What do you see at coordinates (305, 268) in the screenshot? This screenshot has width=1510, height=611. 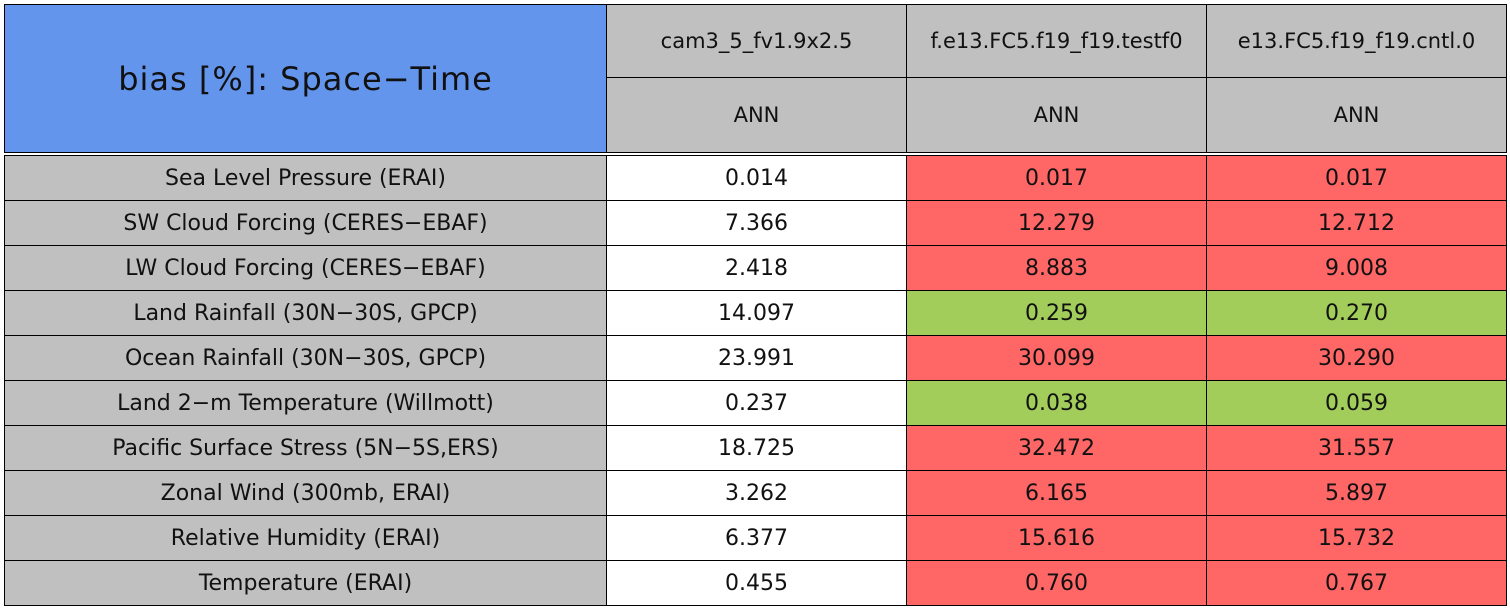 I see `row-label: LW Cloud Forcing (CERES−EBAF)` at bounding box center [305, 268].